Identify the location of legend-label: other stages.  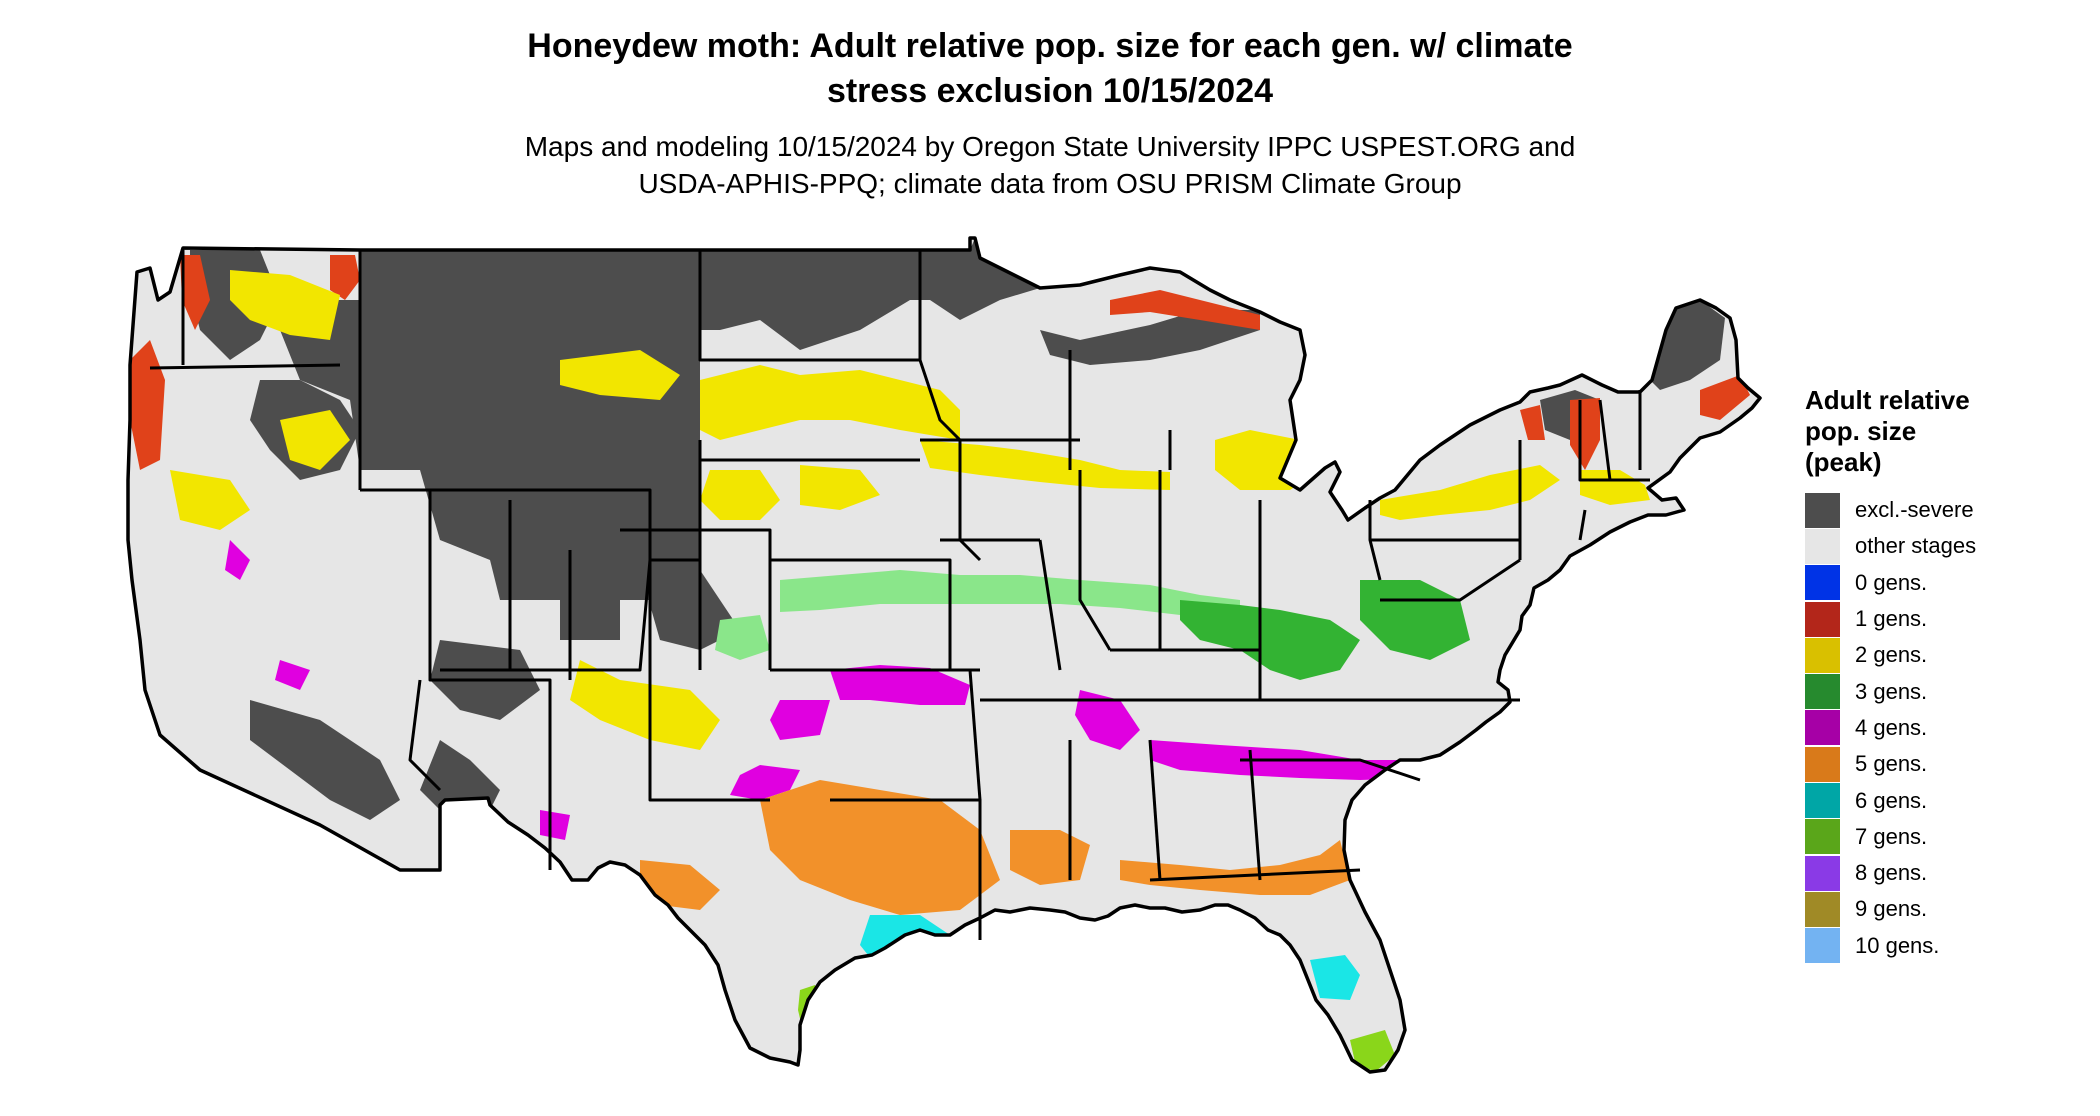
(1916, 546).